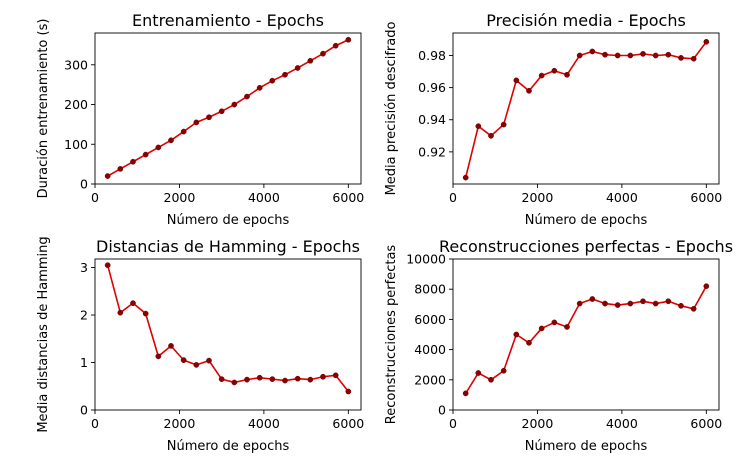 This screenshot has height=460, width=756. I want to click on y-tick-label: 10000, so click(426, 259).